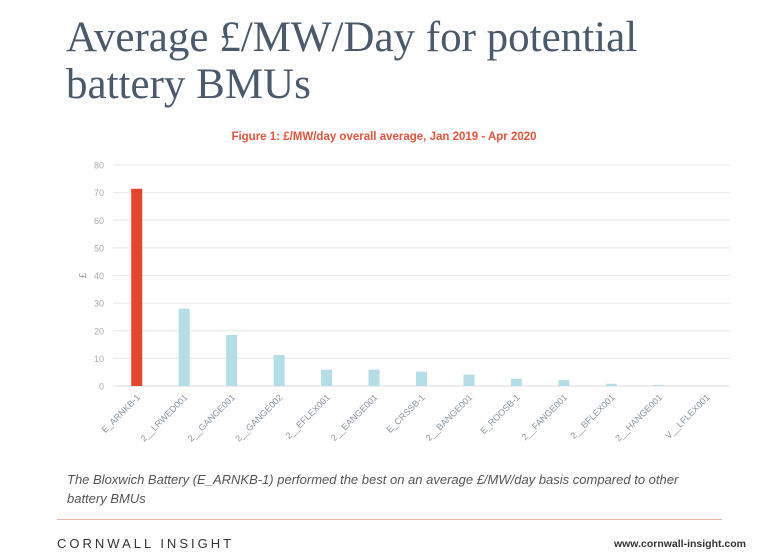 This screenshot has height=556, width=768. I want to click on y-tick-label: 40, so click(99, 276).